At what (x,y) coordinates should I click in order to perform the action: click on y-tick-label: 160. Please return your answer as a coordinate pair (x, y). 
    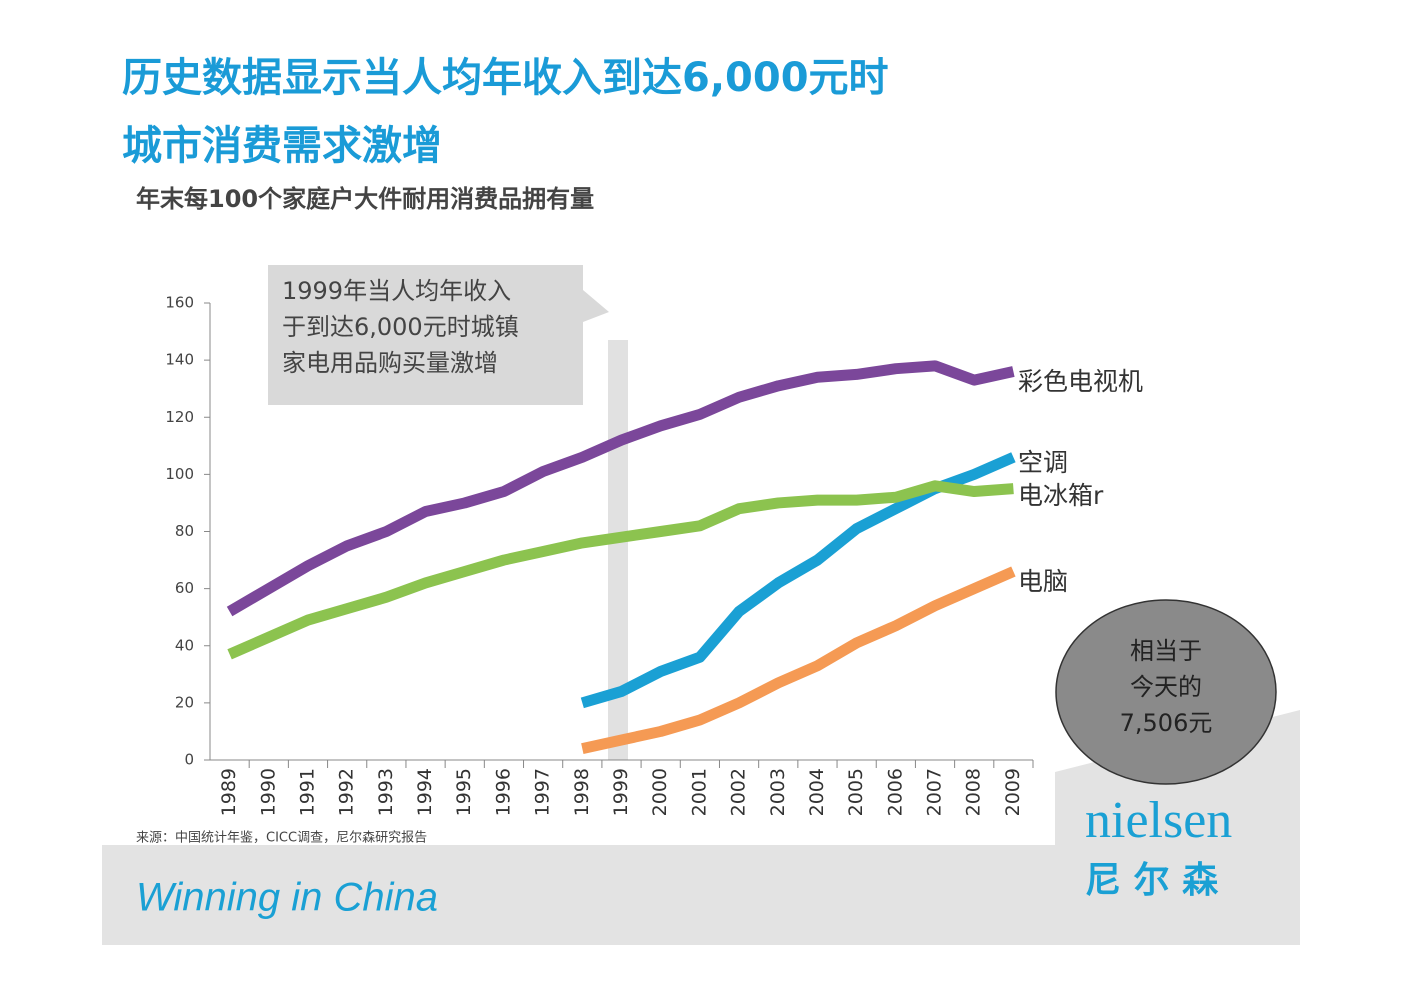
    Looking at the image, I should click on (179, 303).